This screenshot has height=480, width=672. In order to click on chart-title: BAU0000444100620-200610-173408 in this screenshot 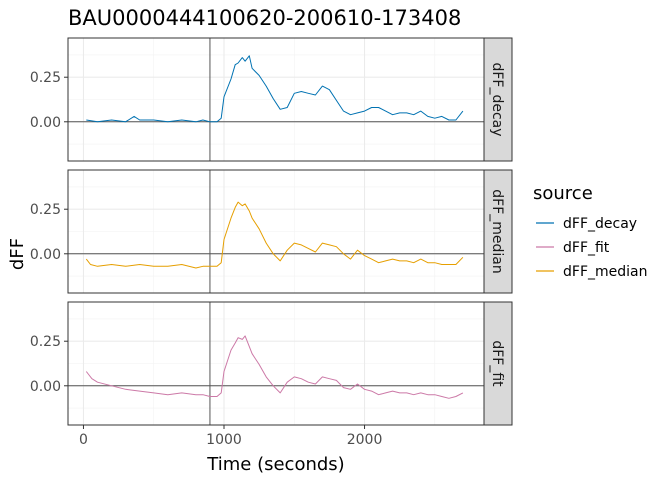, I will do `click(264, 18)`.